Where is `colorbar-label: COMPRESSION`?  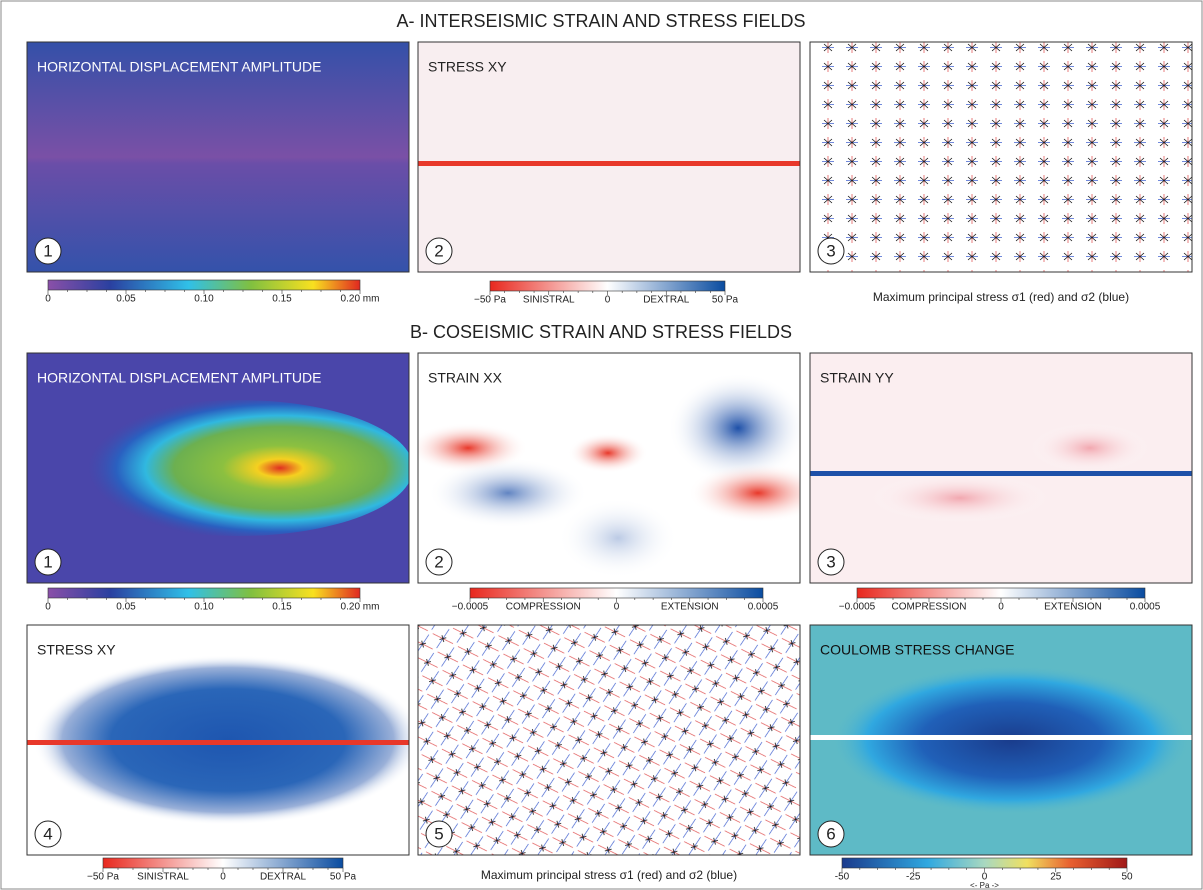
colorbar-label: COMPRESSION is located at coordinates (928, 607).